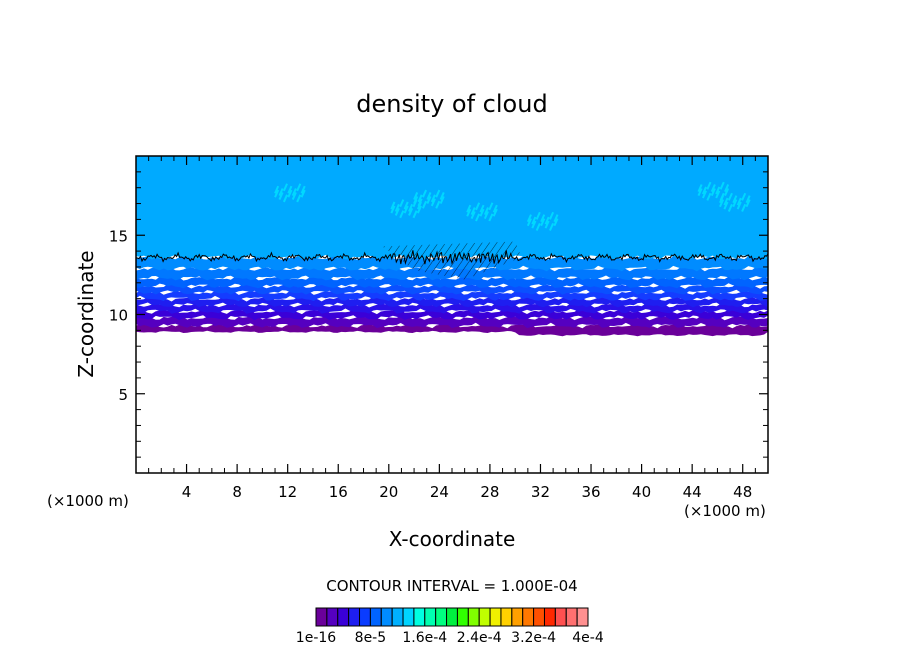 The image size is (904, 654). What do you see at coordinates (479, 638) in the screenshot?
I see `colorbar-label: 2.4e-4` at bounding box center [479, 638].